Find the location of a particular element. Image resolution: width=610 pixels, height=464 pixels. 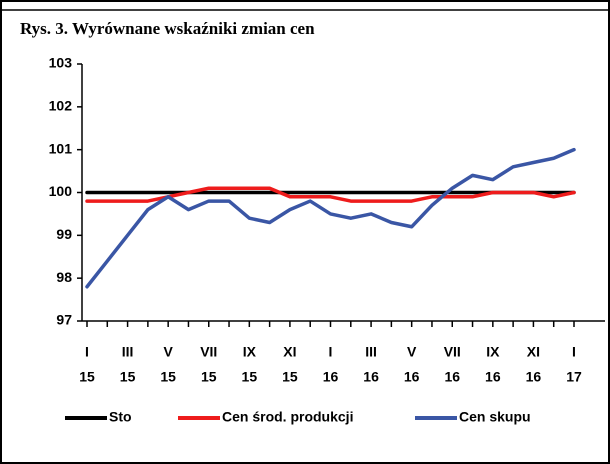

y-tick-label: 97 is located at coordinates (64, 320).